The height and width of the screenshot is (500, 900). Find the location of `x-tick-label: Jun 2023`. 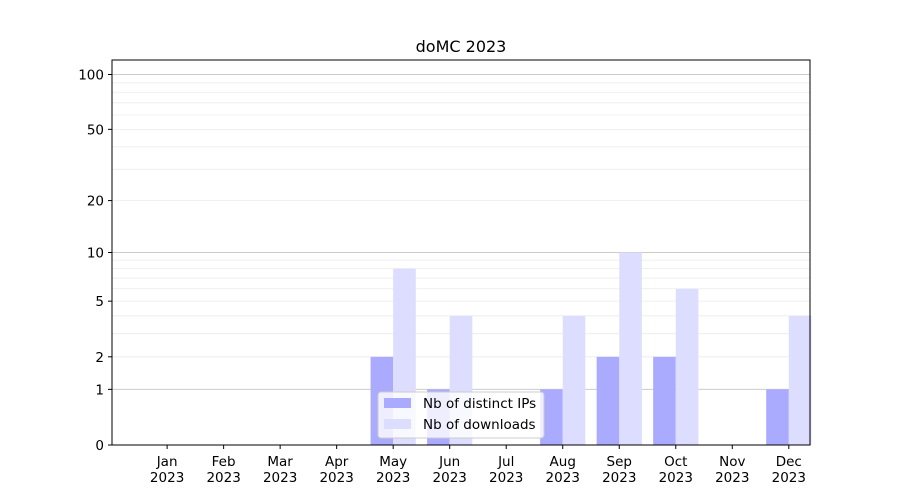

x-tick-label: Jun 2023 is located at coordinates (450, 470).